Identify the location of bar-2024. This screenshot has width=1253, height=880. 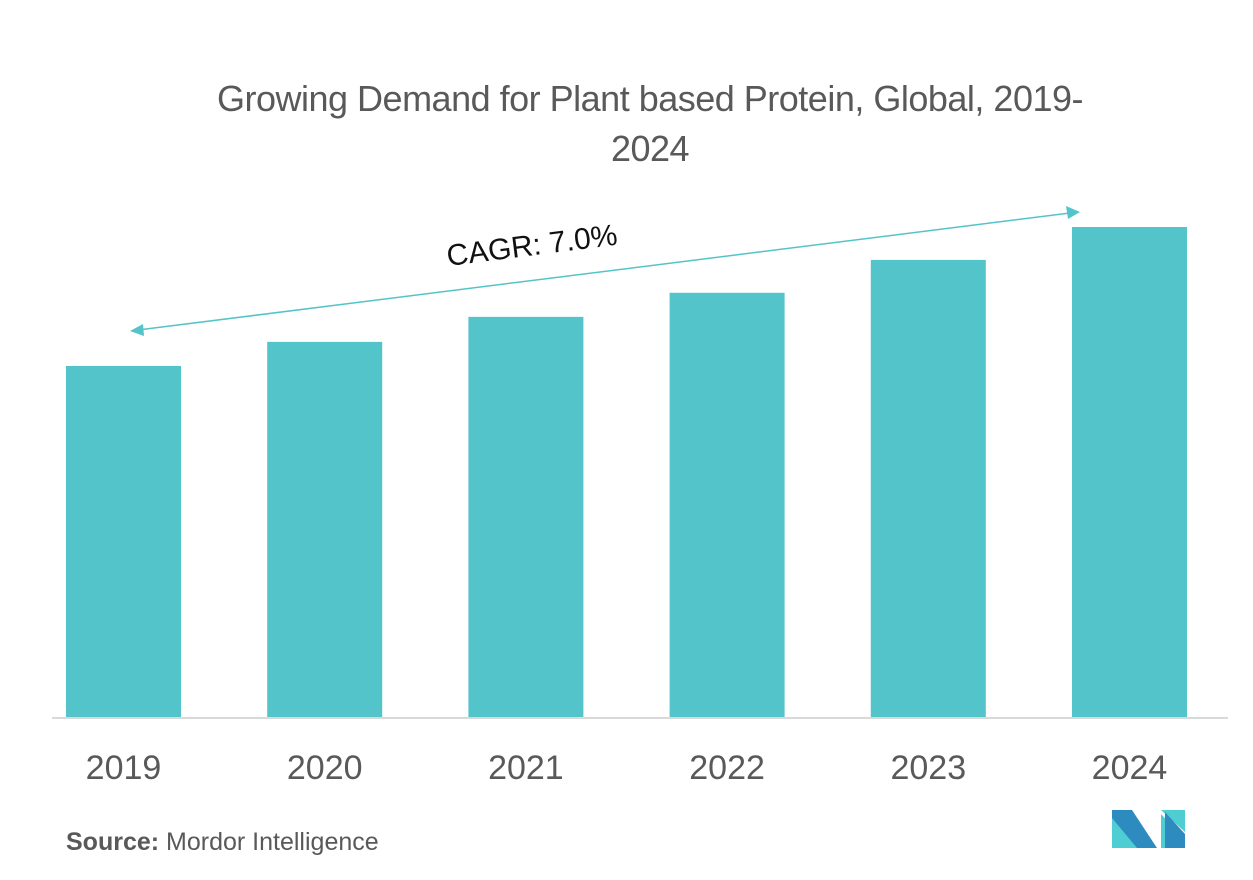
(1129, 472).